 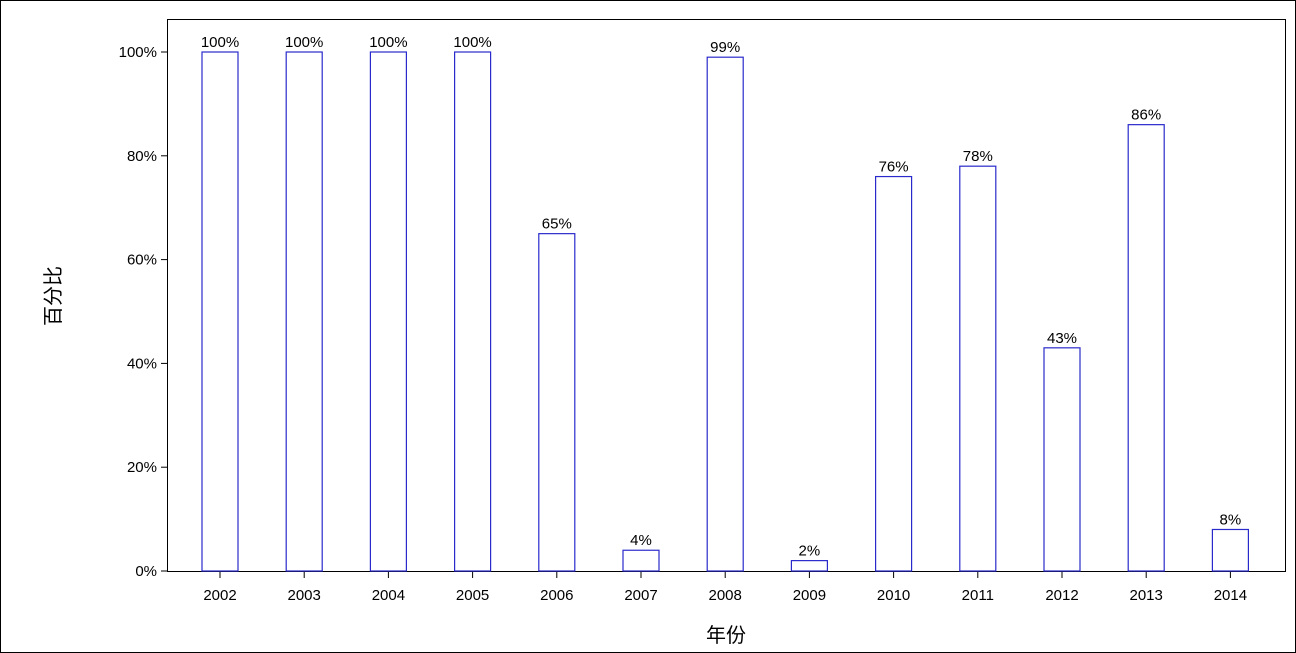 What do you see at coordinates (220, 311) in the screenshot?
I see `bar-2002` at bounding box center [220, 311].